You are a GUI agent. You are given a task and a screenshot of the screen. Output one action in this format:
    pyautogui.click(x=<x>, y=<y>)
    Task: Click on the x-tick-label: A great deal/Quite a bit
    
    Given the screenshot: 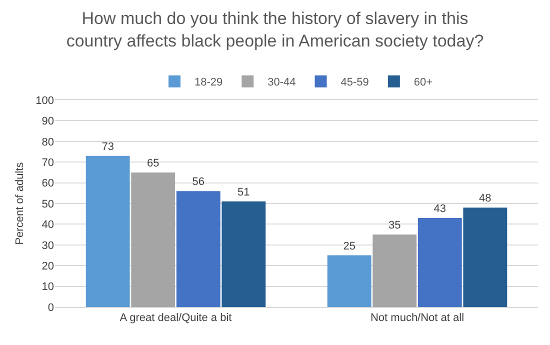 What is the action you would take?
    pyautogui.click(x=176, y=318)
    